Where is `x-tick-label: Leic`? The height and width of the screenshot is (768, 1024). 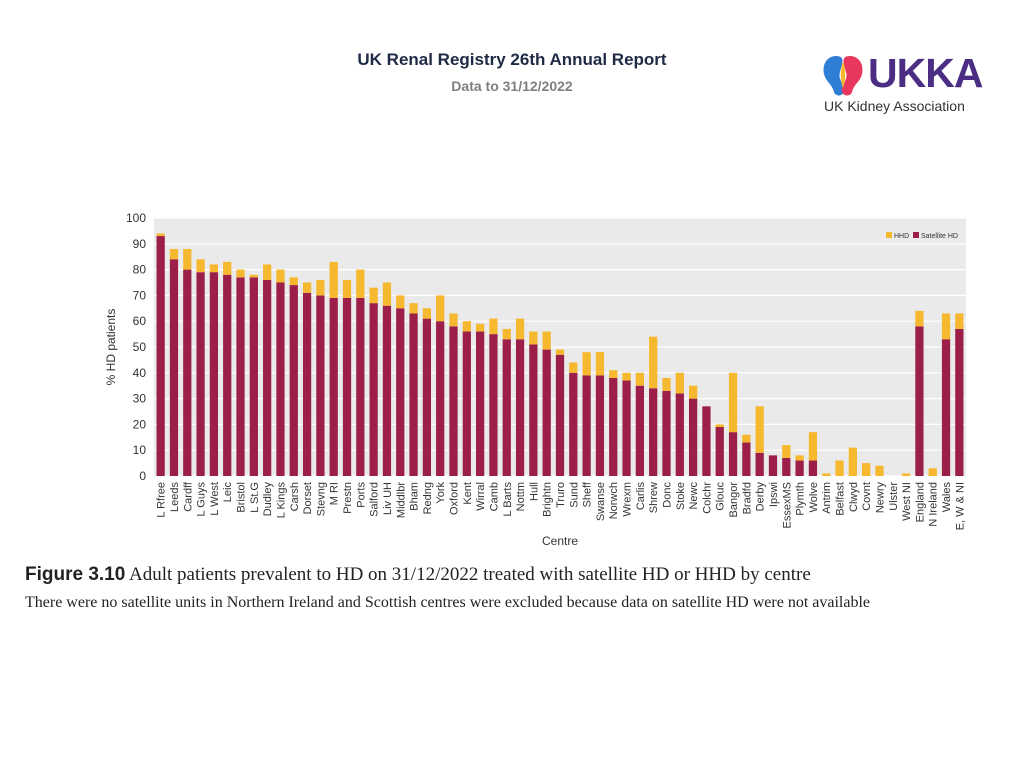 x-tick-label: Leic is located at coordinates (228, 492).